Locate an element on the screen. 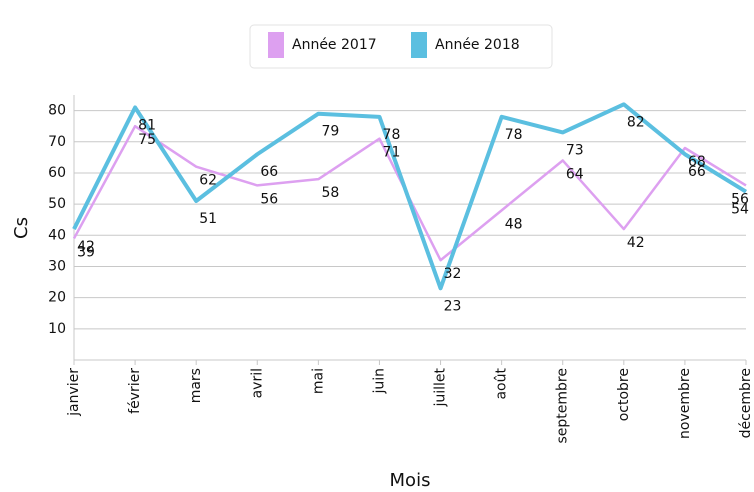 This screenshot has width=754, height=492. data-label: 75 is located at coordinates (147, 140).